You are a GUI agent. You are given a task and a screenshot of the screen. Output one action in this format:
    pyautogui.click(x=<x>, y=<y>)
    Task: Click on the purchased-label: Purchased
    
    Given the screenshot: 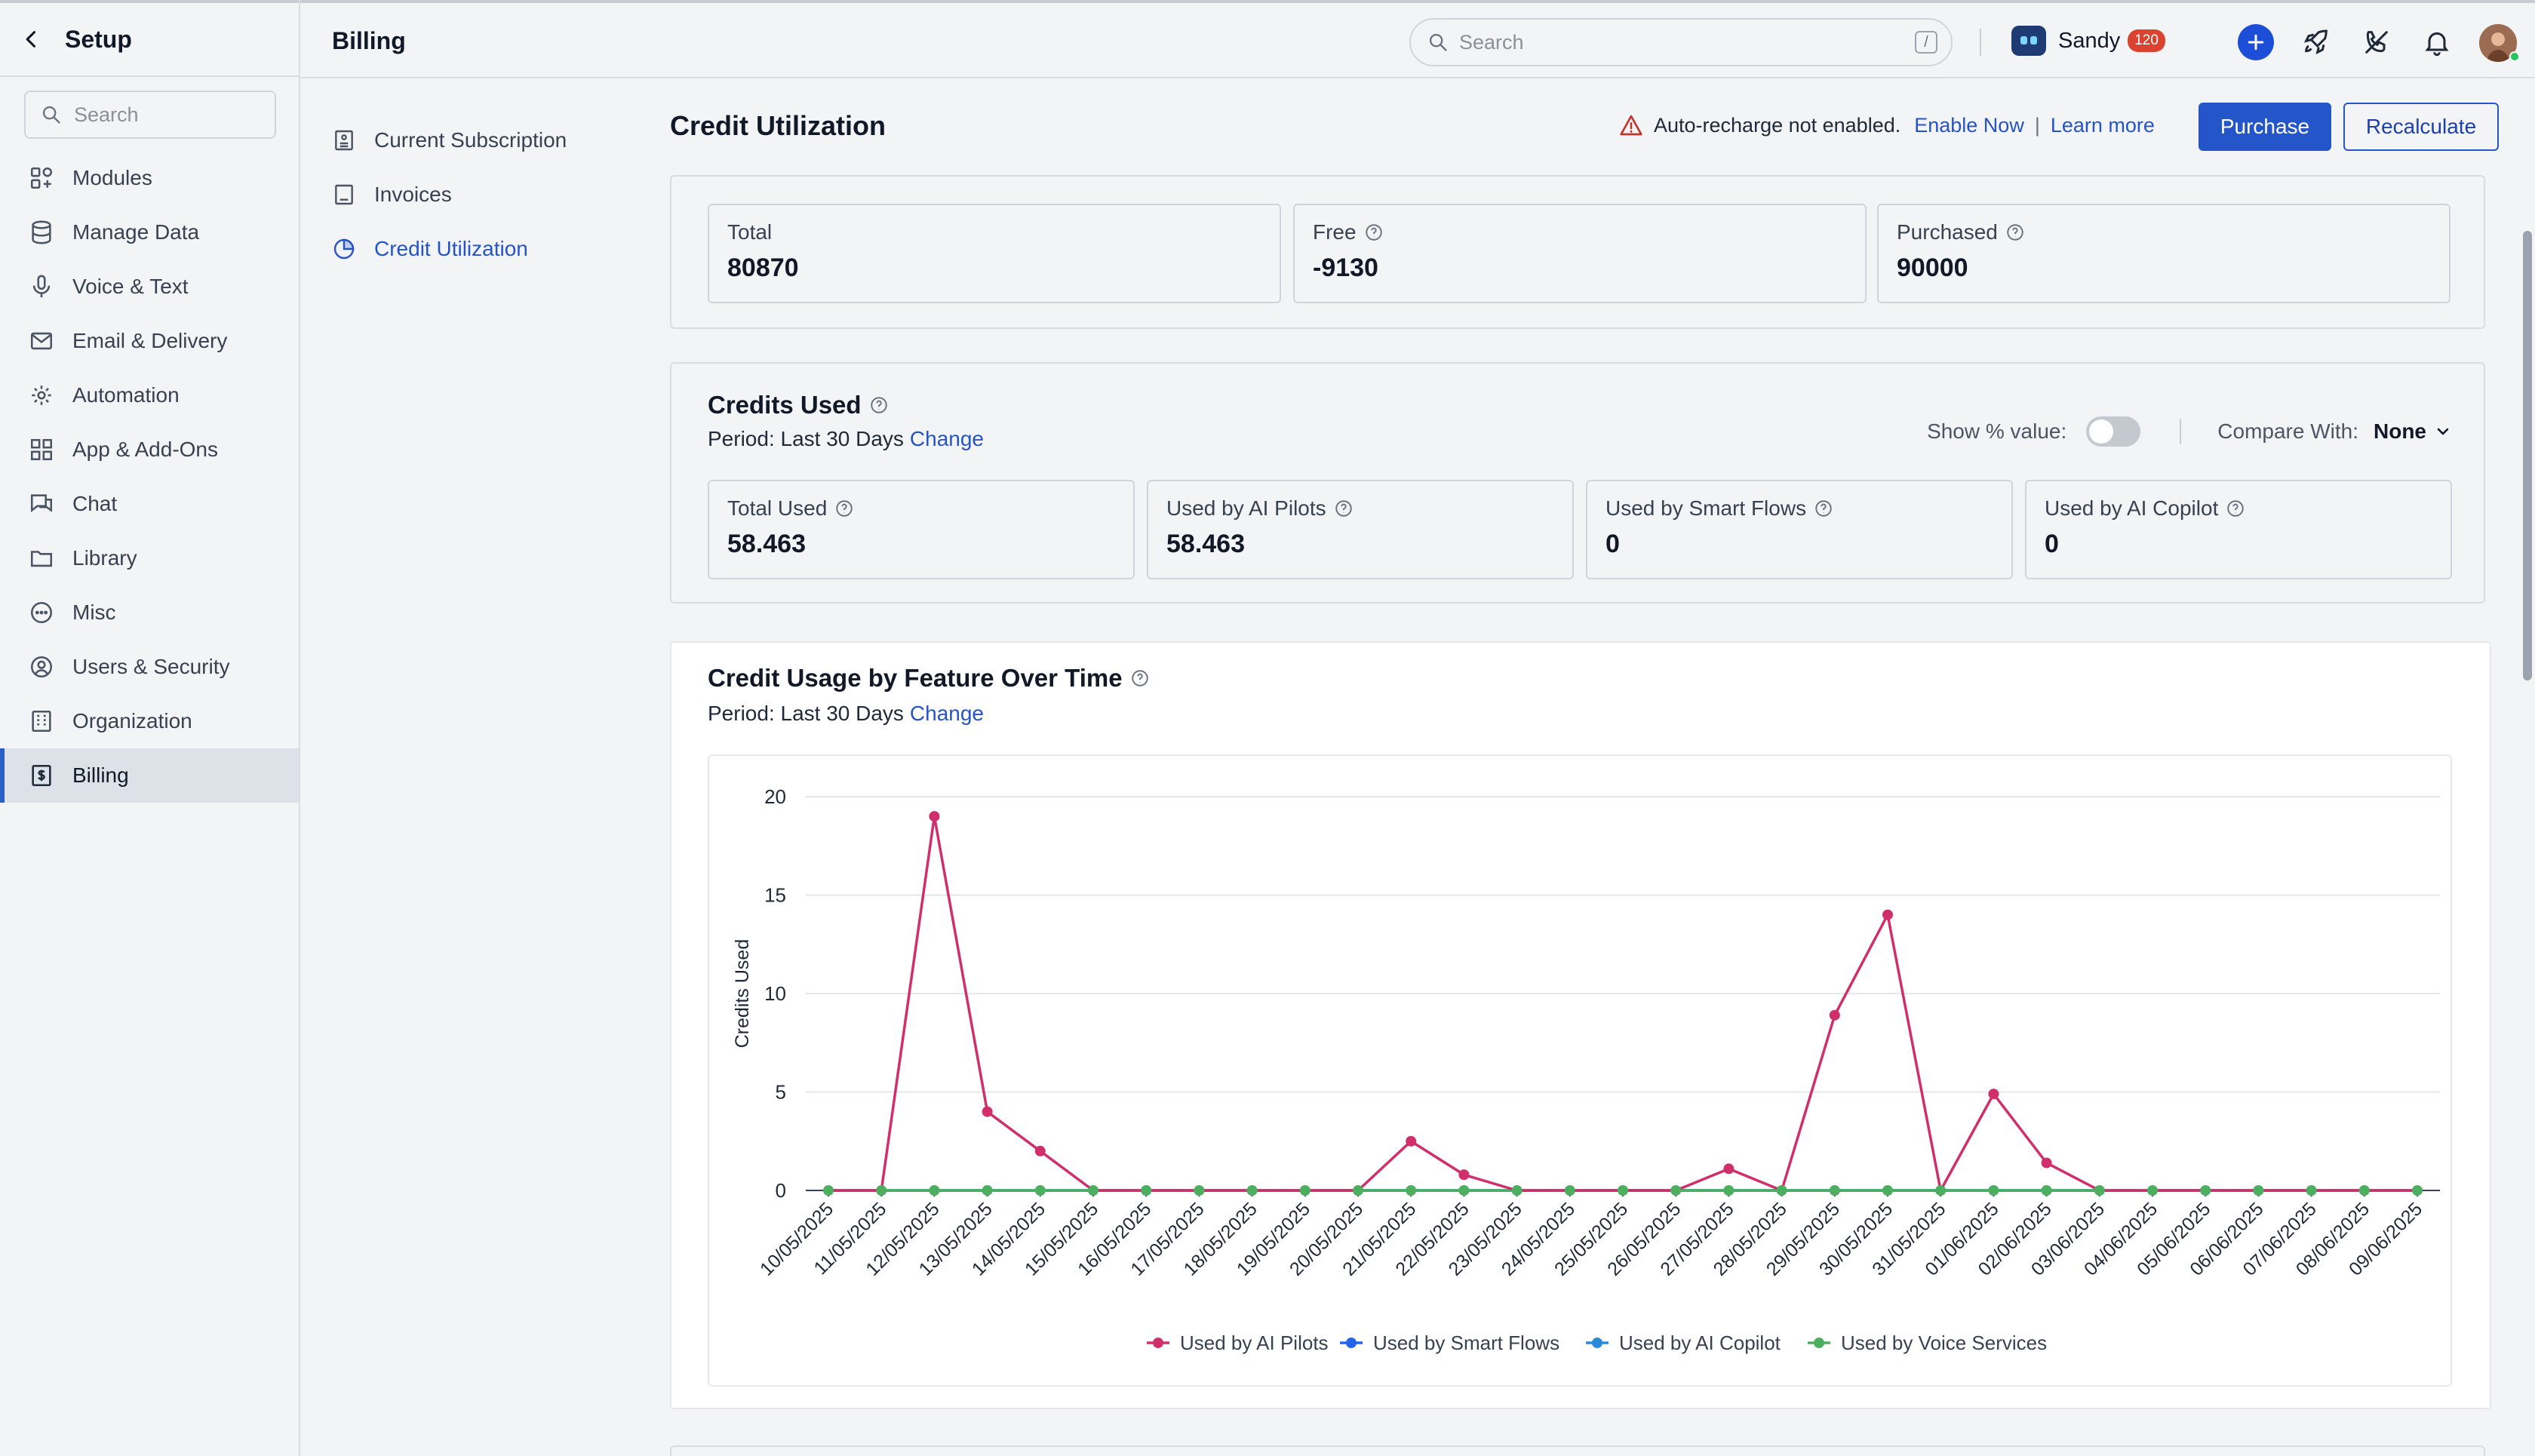 What is the action you would take?
    pyautogui.click(x=1948, y=232)
    